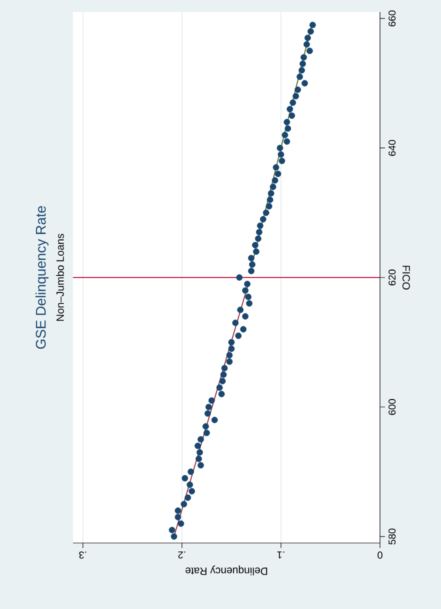 The width and height of the screenshot is (441, 609). I want to click on y-tick-label: 640, so click(392, 148).